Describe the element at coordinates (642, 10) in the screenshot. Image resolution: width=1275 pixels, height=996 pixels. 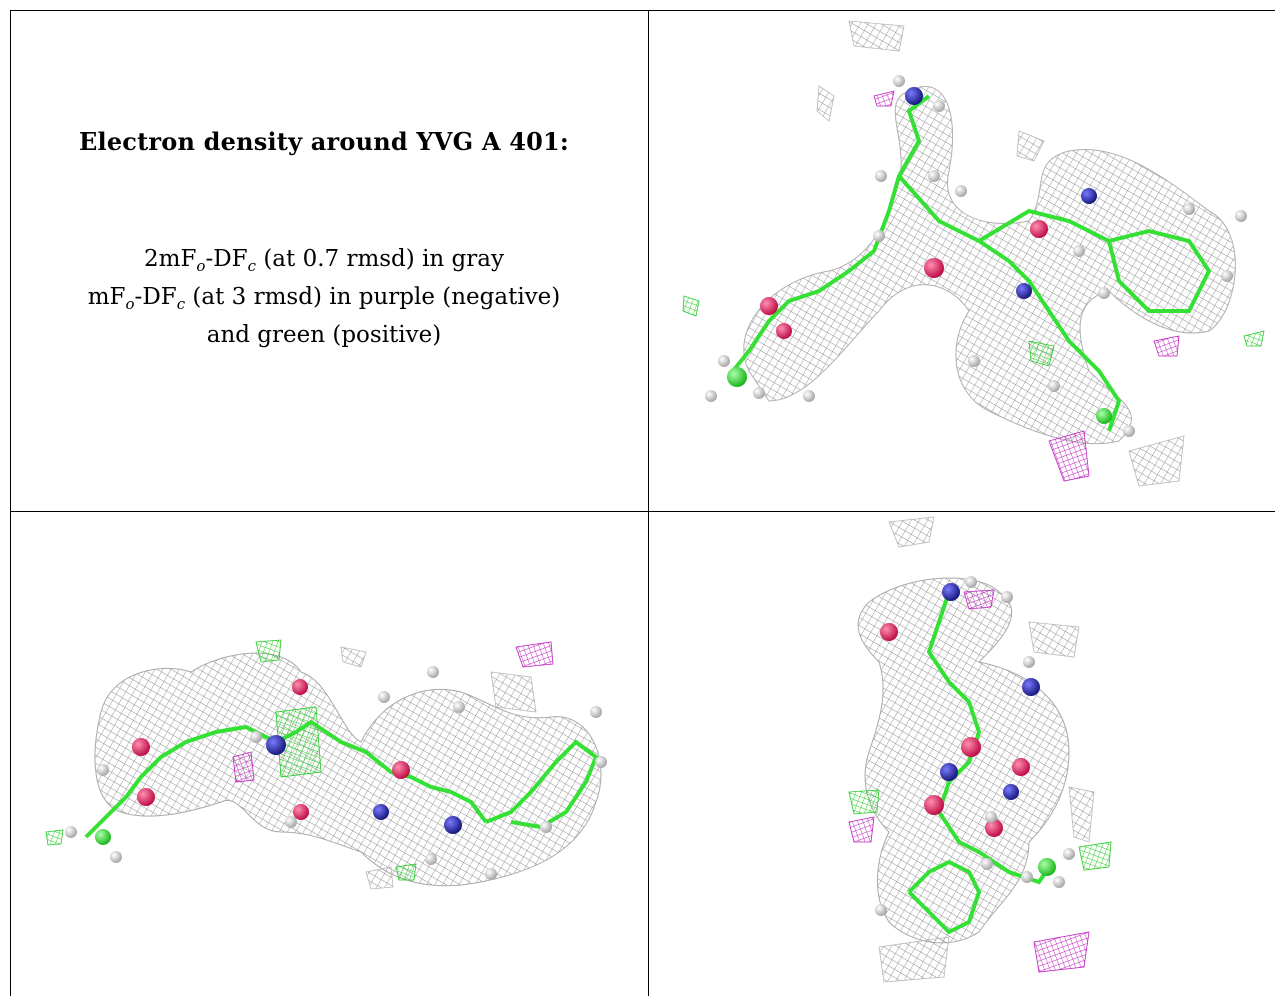
I see `table-border-top` at that location.